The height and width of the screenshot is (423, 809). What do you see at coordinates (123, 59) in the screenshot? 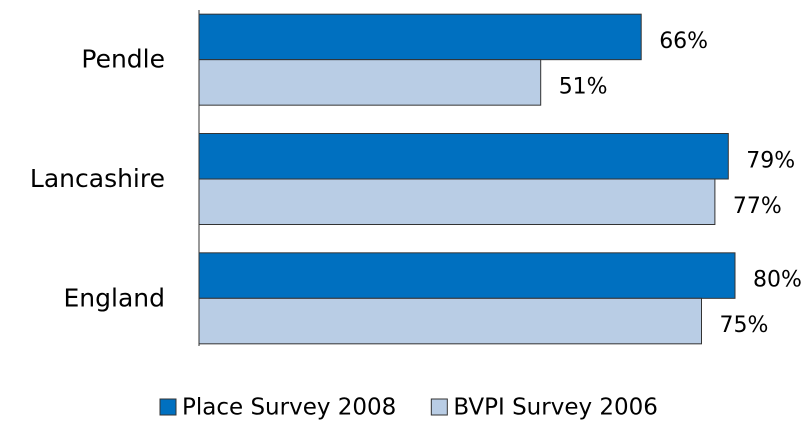
I see `category-label: Pendle` at bounding box center [123, 59].